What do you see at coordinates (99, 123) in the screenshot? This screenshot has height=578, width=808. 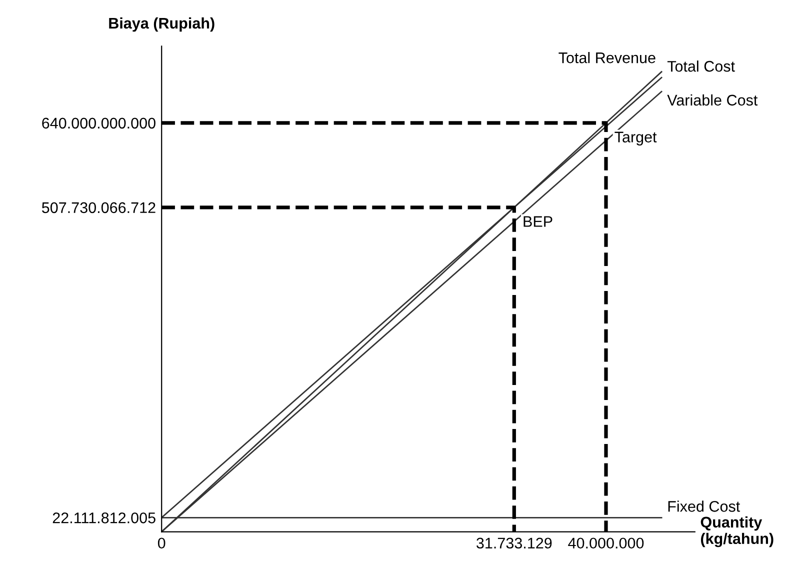 I see `y-tick-label: 640.000.000.000` at bounding box center [99, 123].